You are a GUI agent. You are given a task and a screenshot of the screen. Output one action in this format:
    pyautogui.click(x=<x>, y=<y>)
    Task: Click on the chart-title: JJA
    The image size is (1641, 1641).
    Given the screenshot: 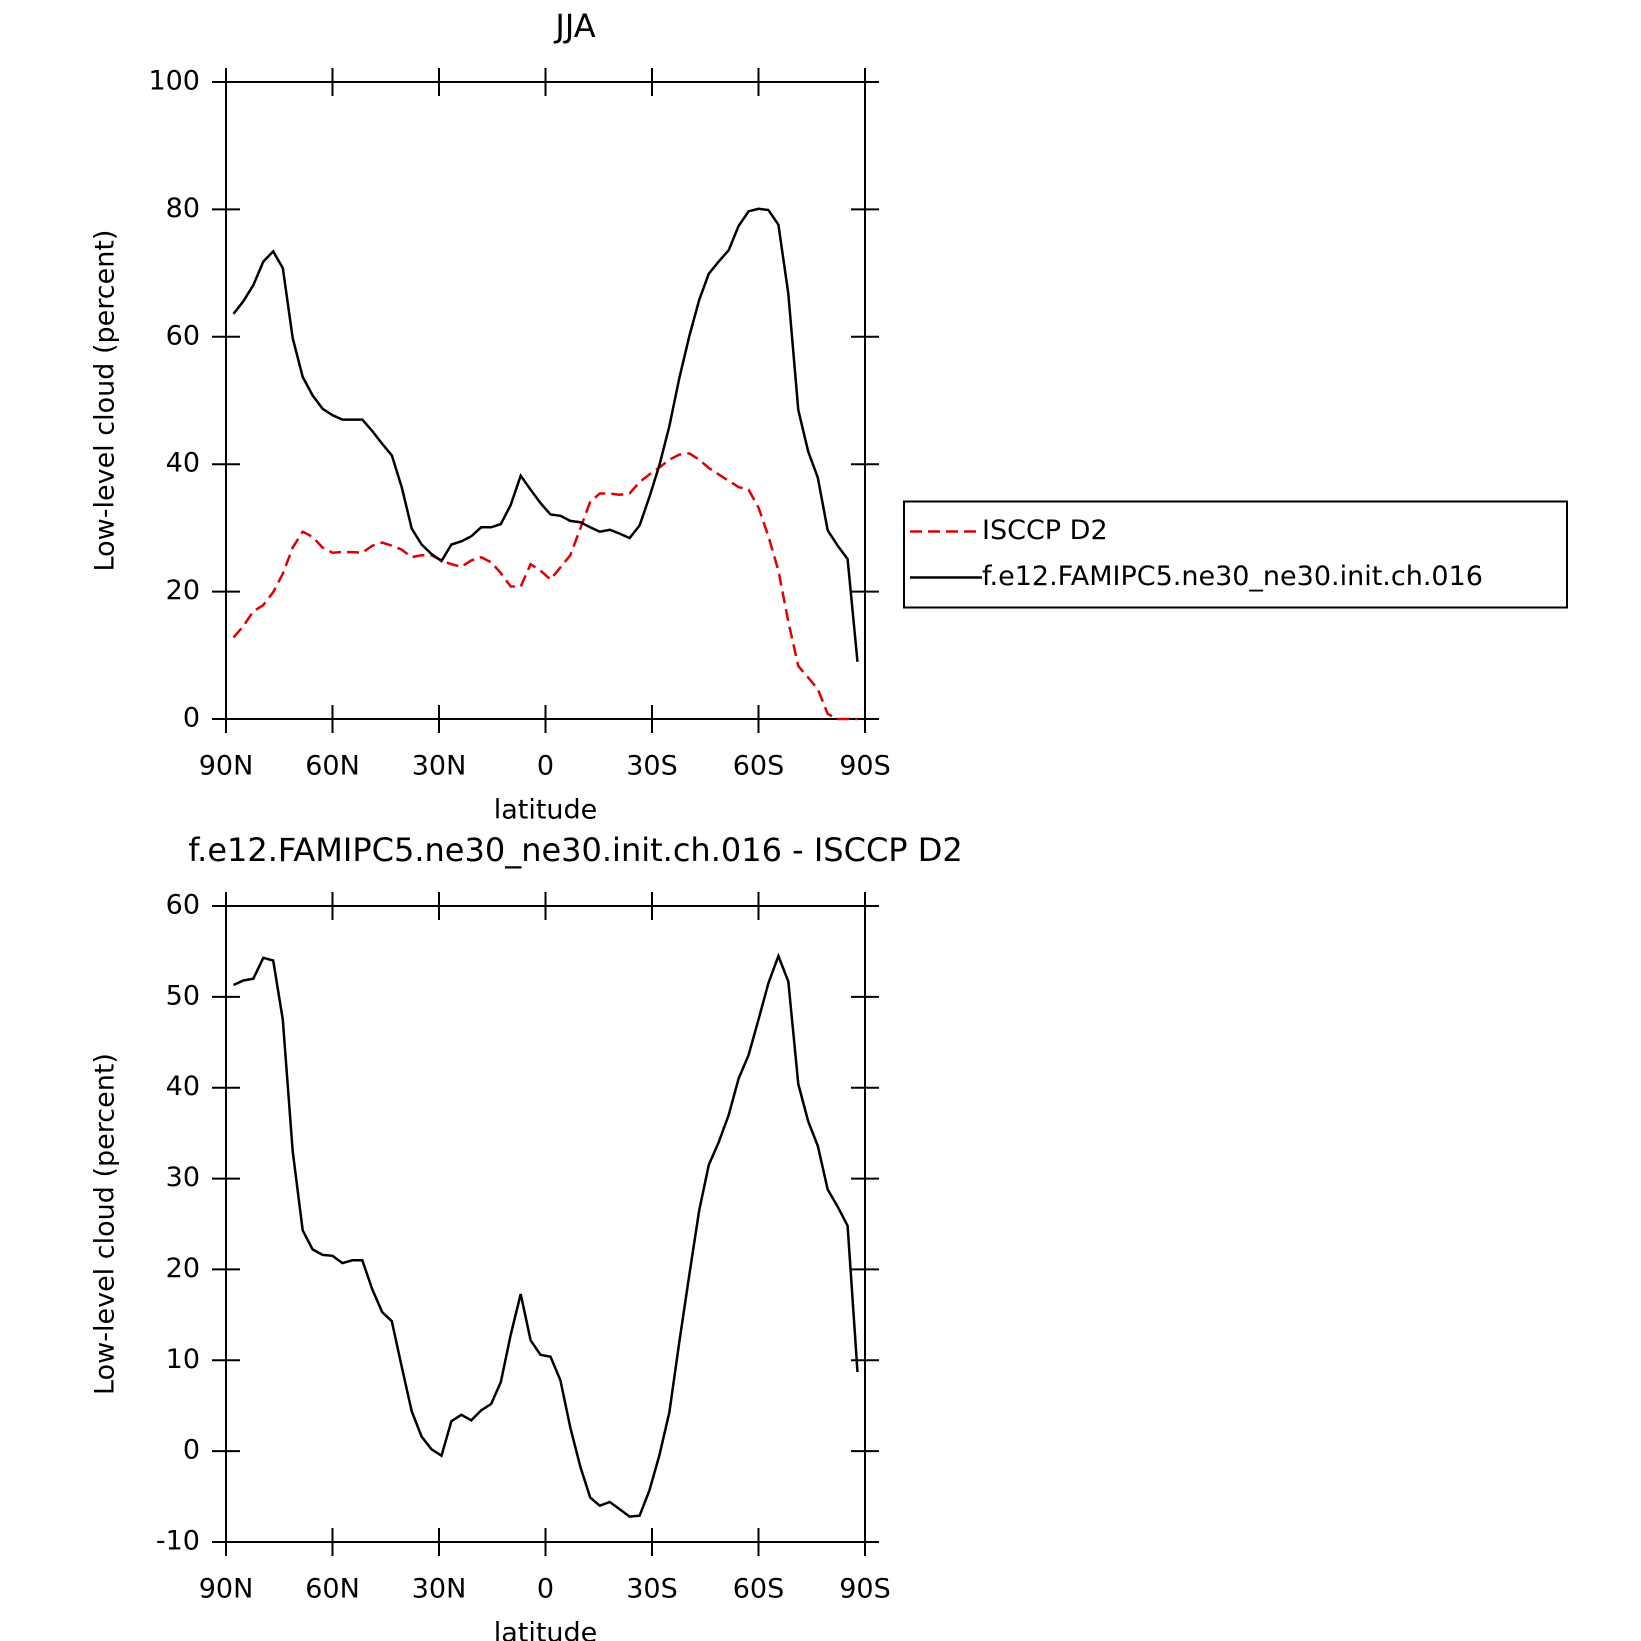 What is the action you would take?
    pyautogui.click(x=574, y=26)
    